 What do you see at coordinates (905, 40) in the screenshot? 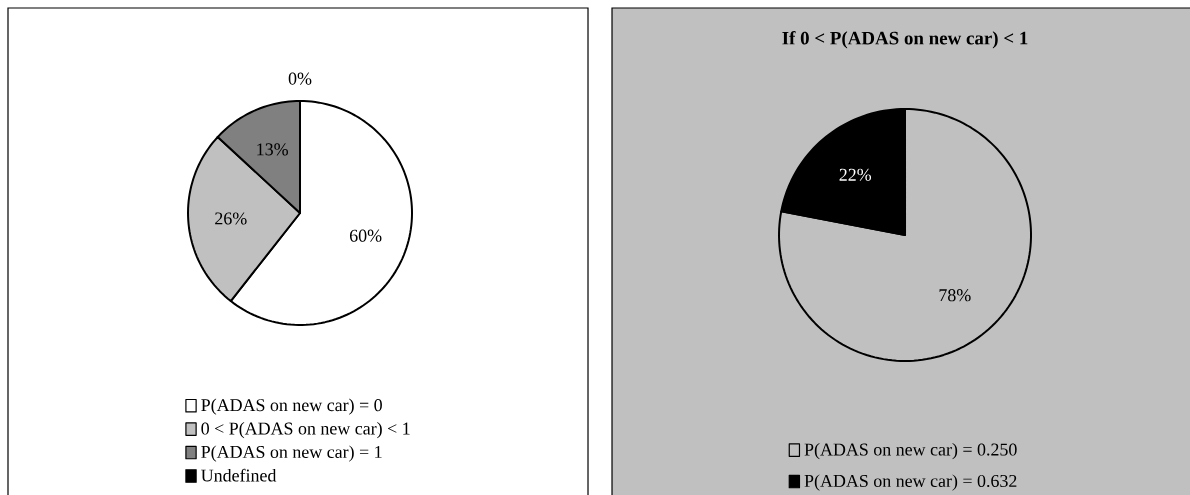
I see `chart-title: If 0 < P(ADAS on new car) < 1` at bounding box center [905, 40].